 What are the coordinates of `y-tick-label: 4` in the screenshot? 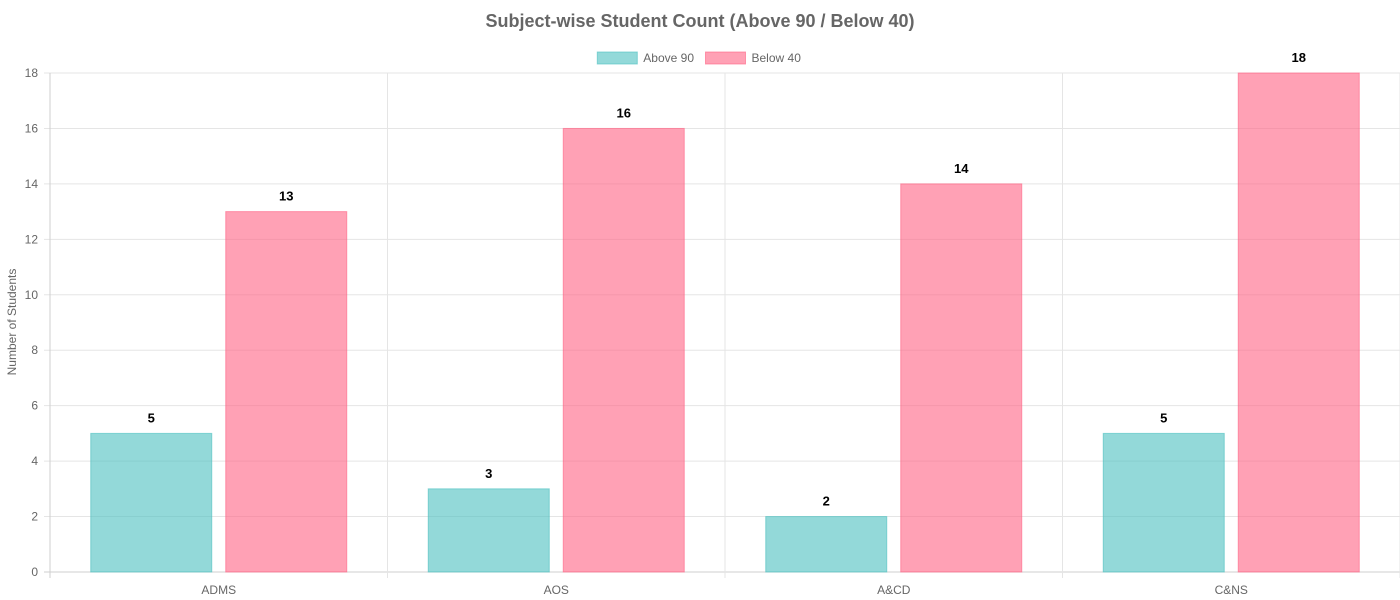 It's located at (34, 461).